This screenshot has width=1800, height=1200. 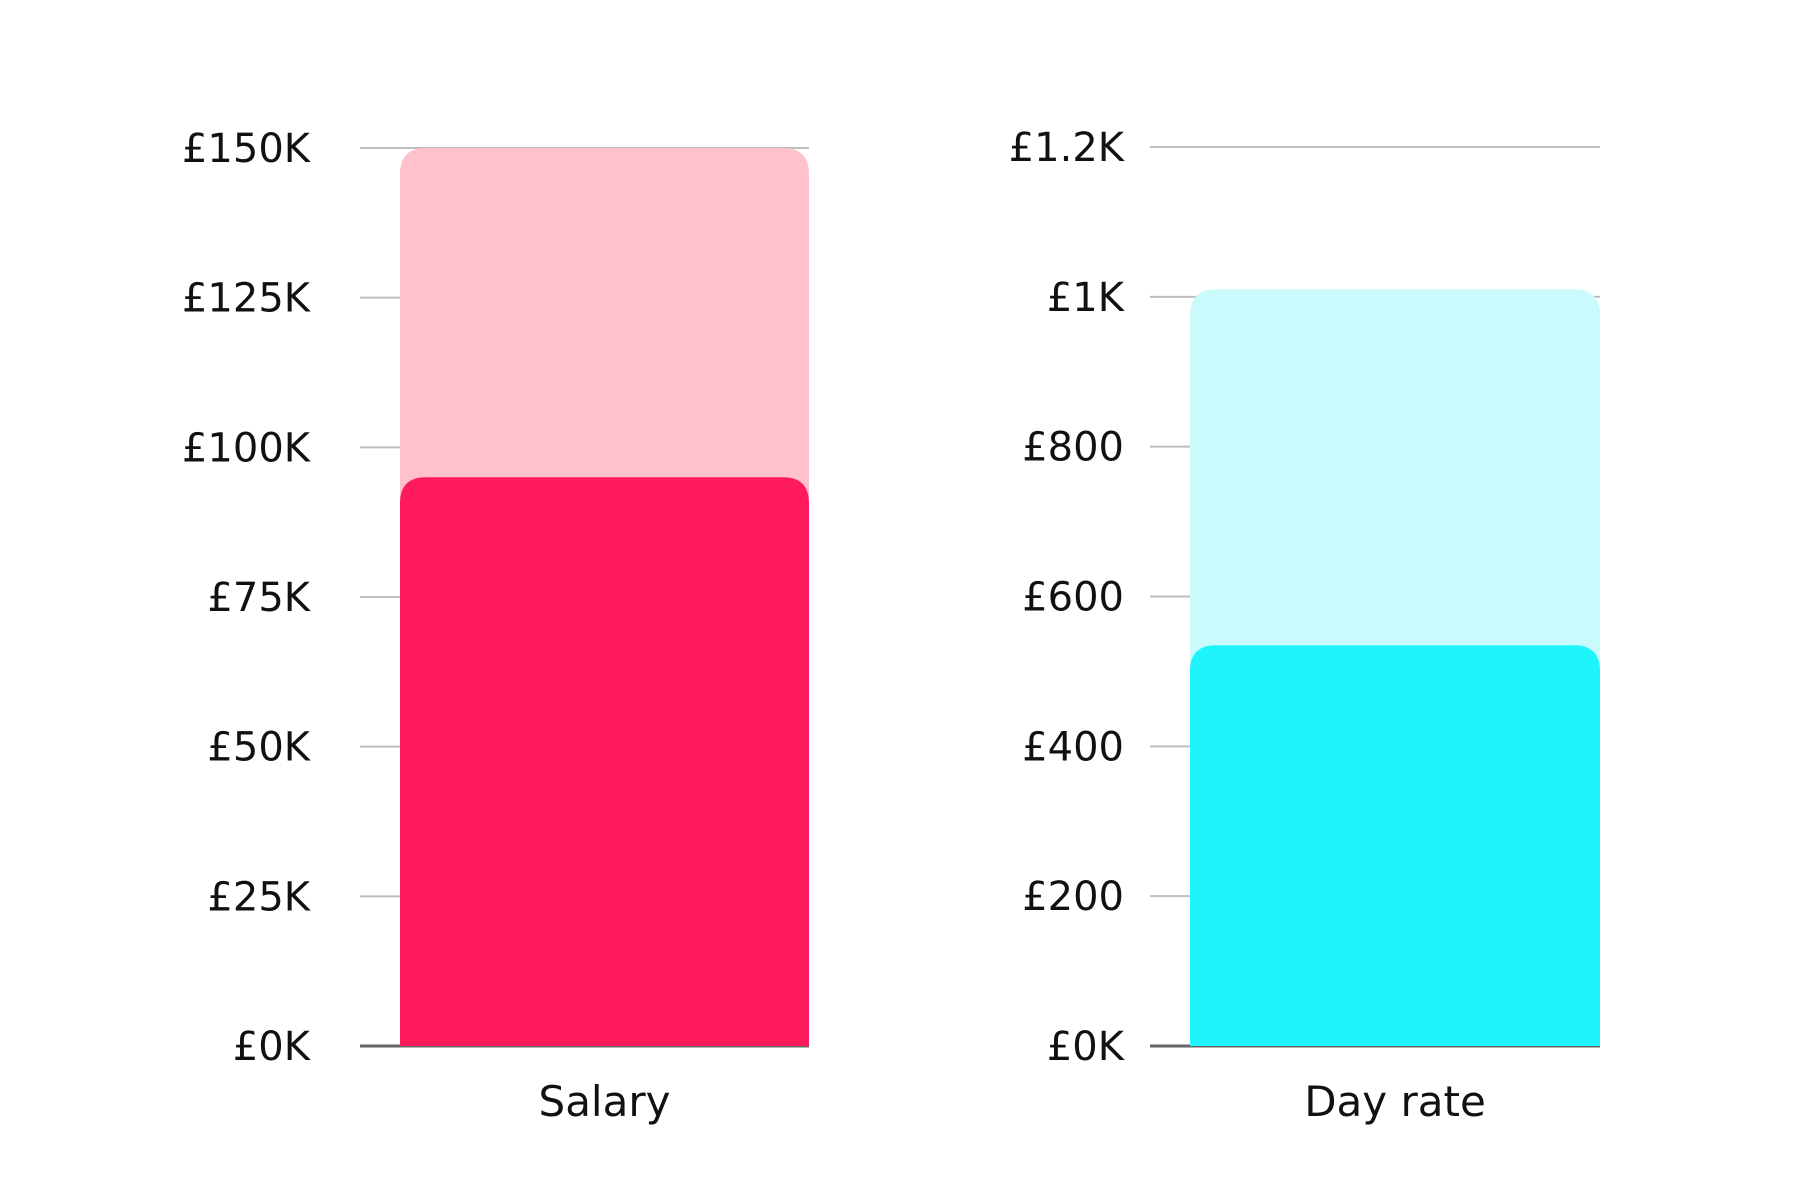 What do you see at coordinates (1395, 1101) in the screenshot?
I see `day-rate-category-label: Day rate` at bounding box center [1395, 1101].